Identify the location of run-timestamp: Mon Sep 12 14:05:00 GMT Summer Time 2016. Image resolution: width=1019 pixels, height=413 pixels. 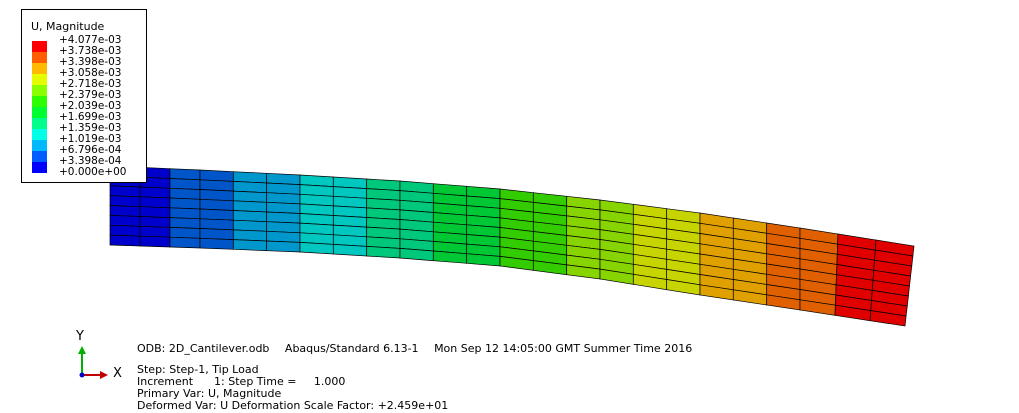
(563, 348).